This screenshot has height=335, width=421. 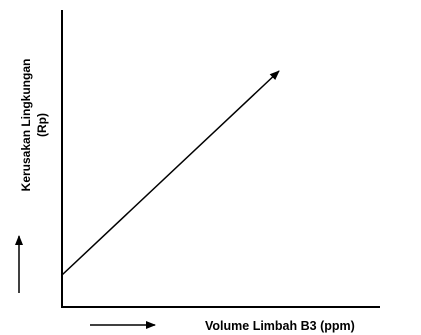 I want to click on x-axis-label: Volume Limbah B3 (ppm), so click(x=280, y=326).